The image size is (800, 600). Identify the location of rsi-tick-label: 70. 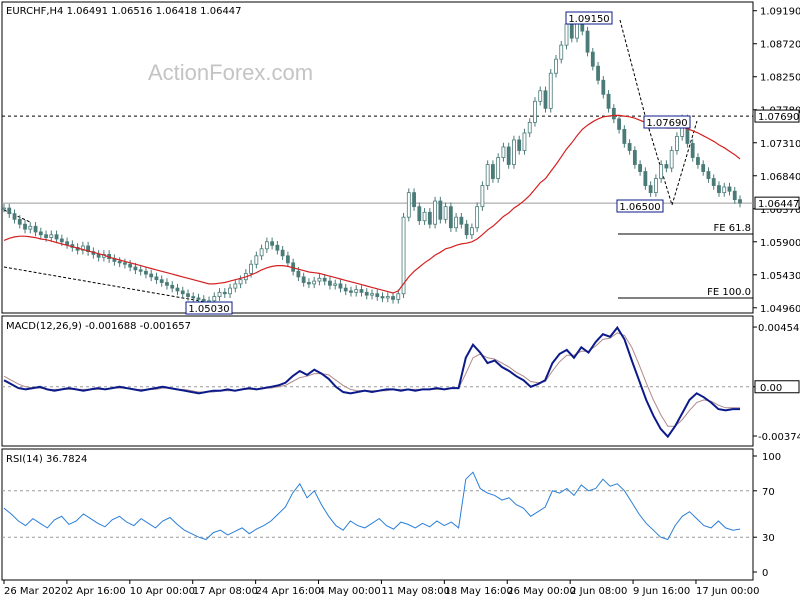
(768, 492).